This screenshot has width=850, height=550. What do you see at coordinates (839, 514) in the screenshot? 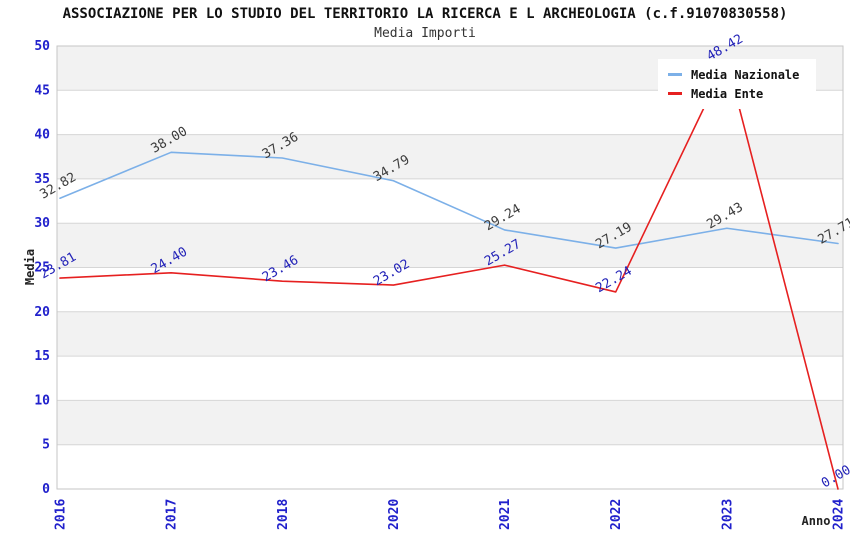
I see `svg-text: 2024` at bounding box center [839, 514].